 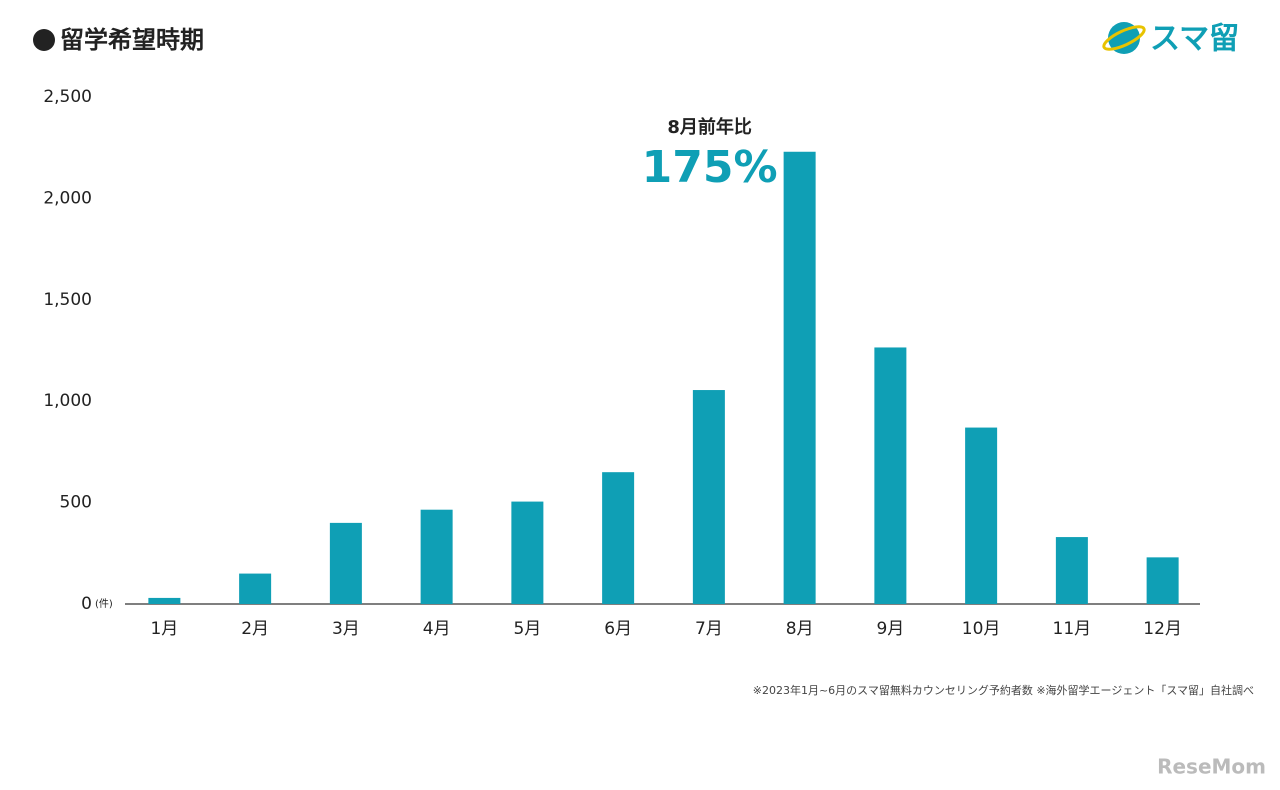 What do you see at coordinates (437, 629) in the screenshot?
I see `x-tick-label: 4月` at bounding box center [437, 629].